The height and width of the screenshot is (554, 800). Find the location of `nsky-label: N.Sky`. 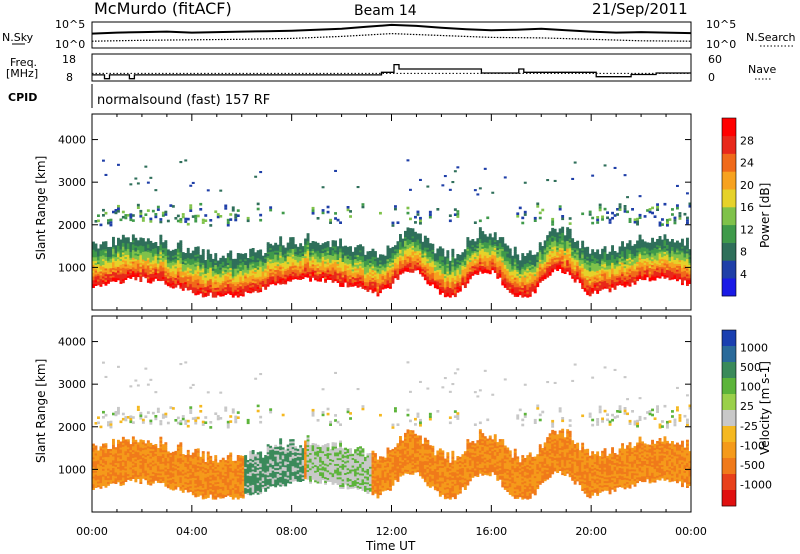

nsky-label: N.Sky is located at coordinates (18, 37).